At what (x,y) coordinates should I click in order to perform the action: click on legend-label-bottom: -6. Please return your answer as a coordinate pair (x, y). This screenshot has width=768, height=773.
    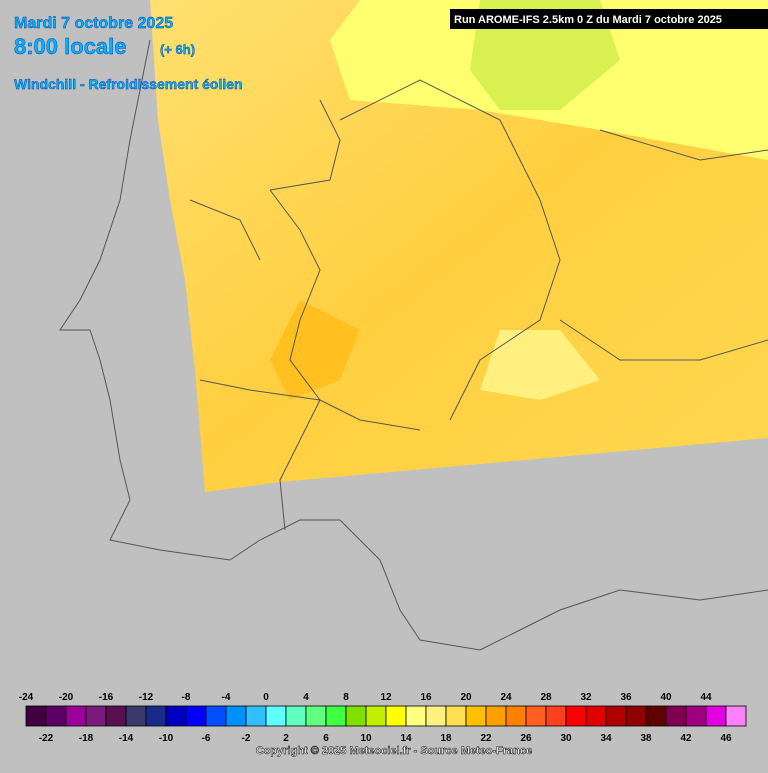
    Looking at the image, I should click on (206, 738).